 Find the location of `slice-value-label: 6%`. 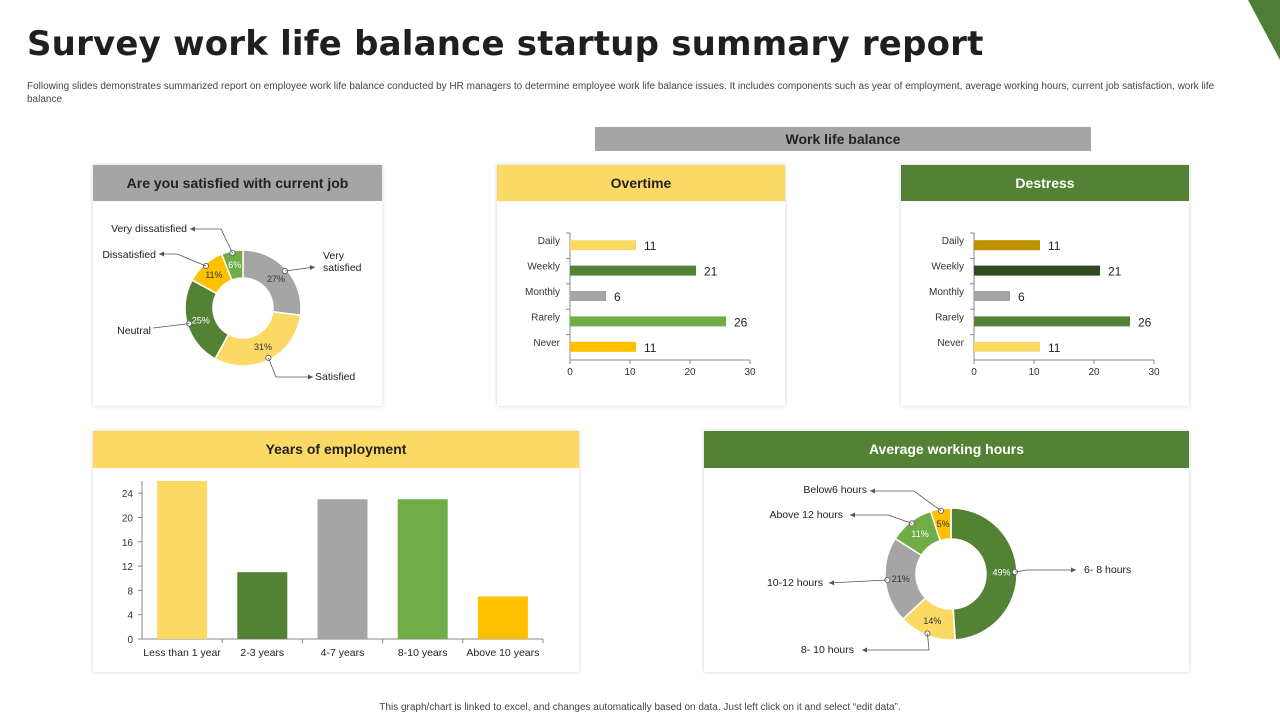

slice-value-label: 6% is located at coordinates (234, 265).